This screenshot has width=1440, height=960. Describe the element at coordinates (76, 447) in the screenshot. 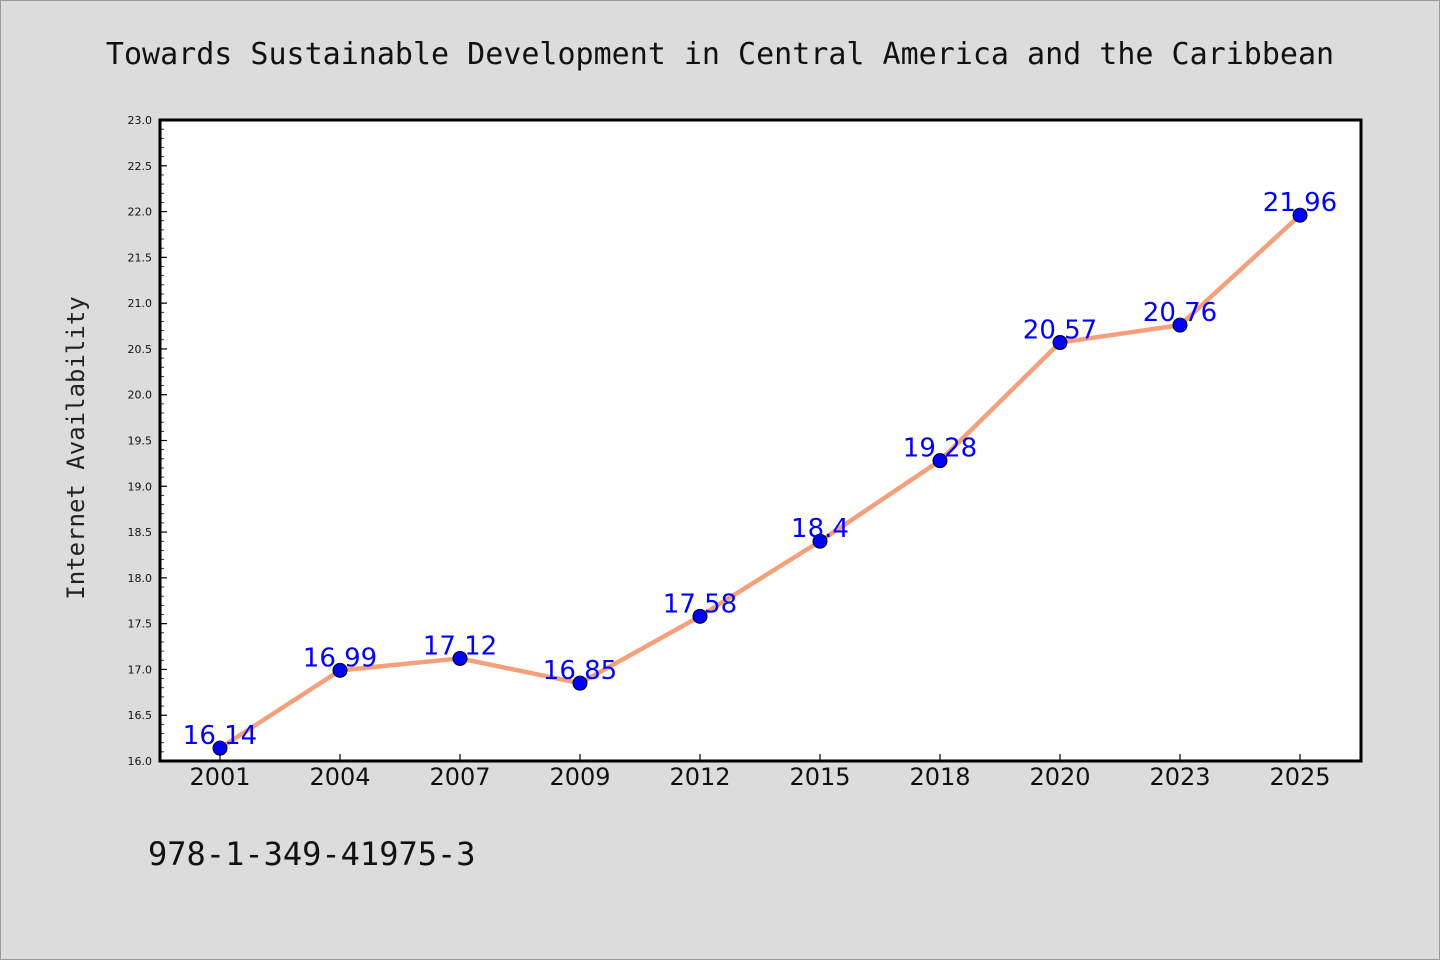

I see `y-axis-label: Internet Availability` at that location.